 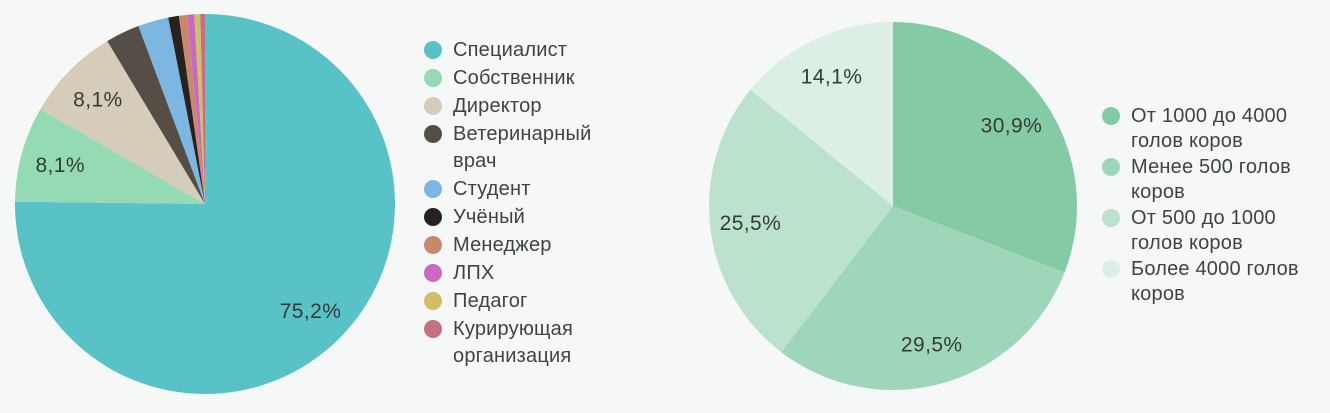 I want to click on legend-item-8: Педагог, so click(x=514, y=301).